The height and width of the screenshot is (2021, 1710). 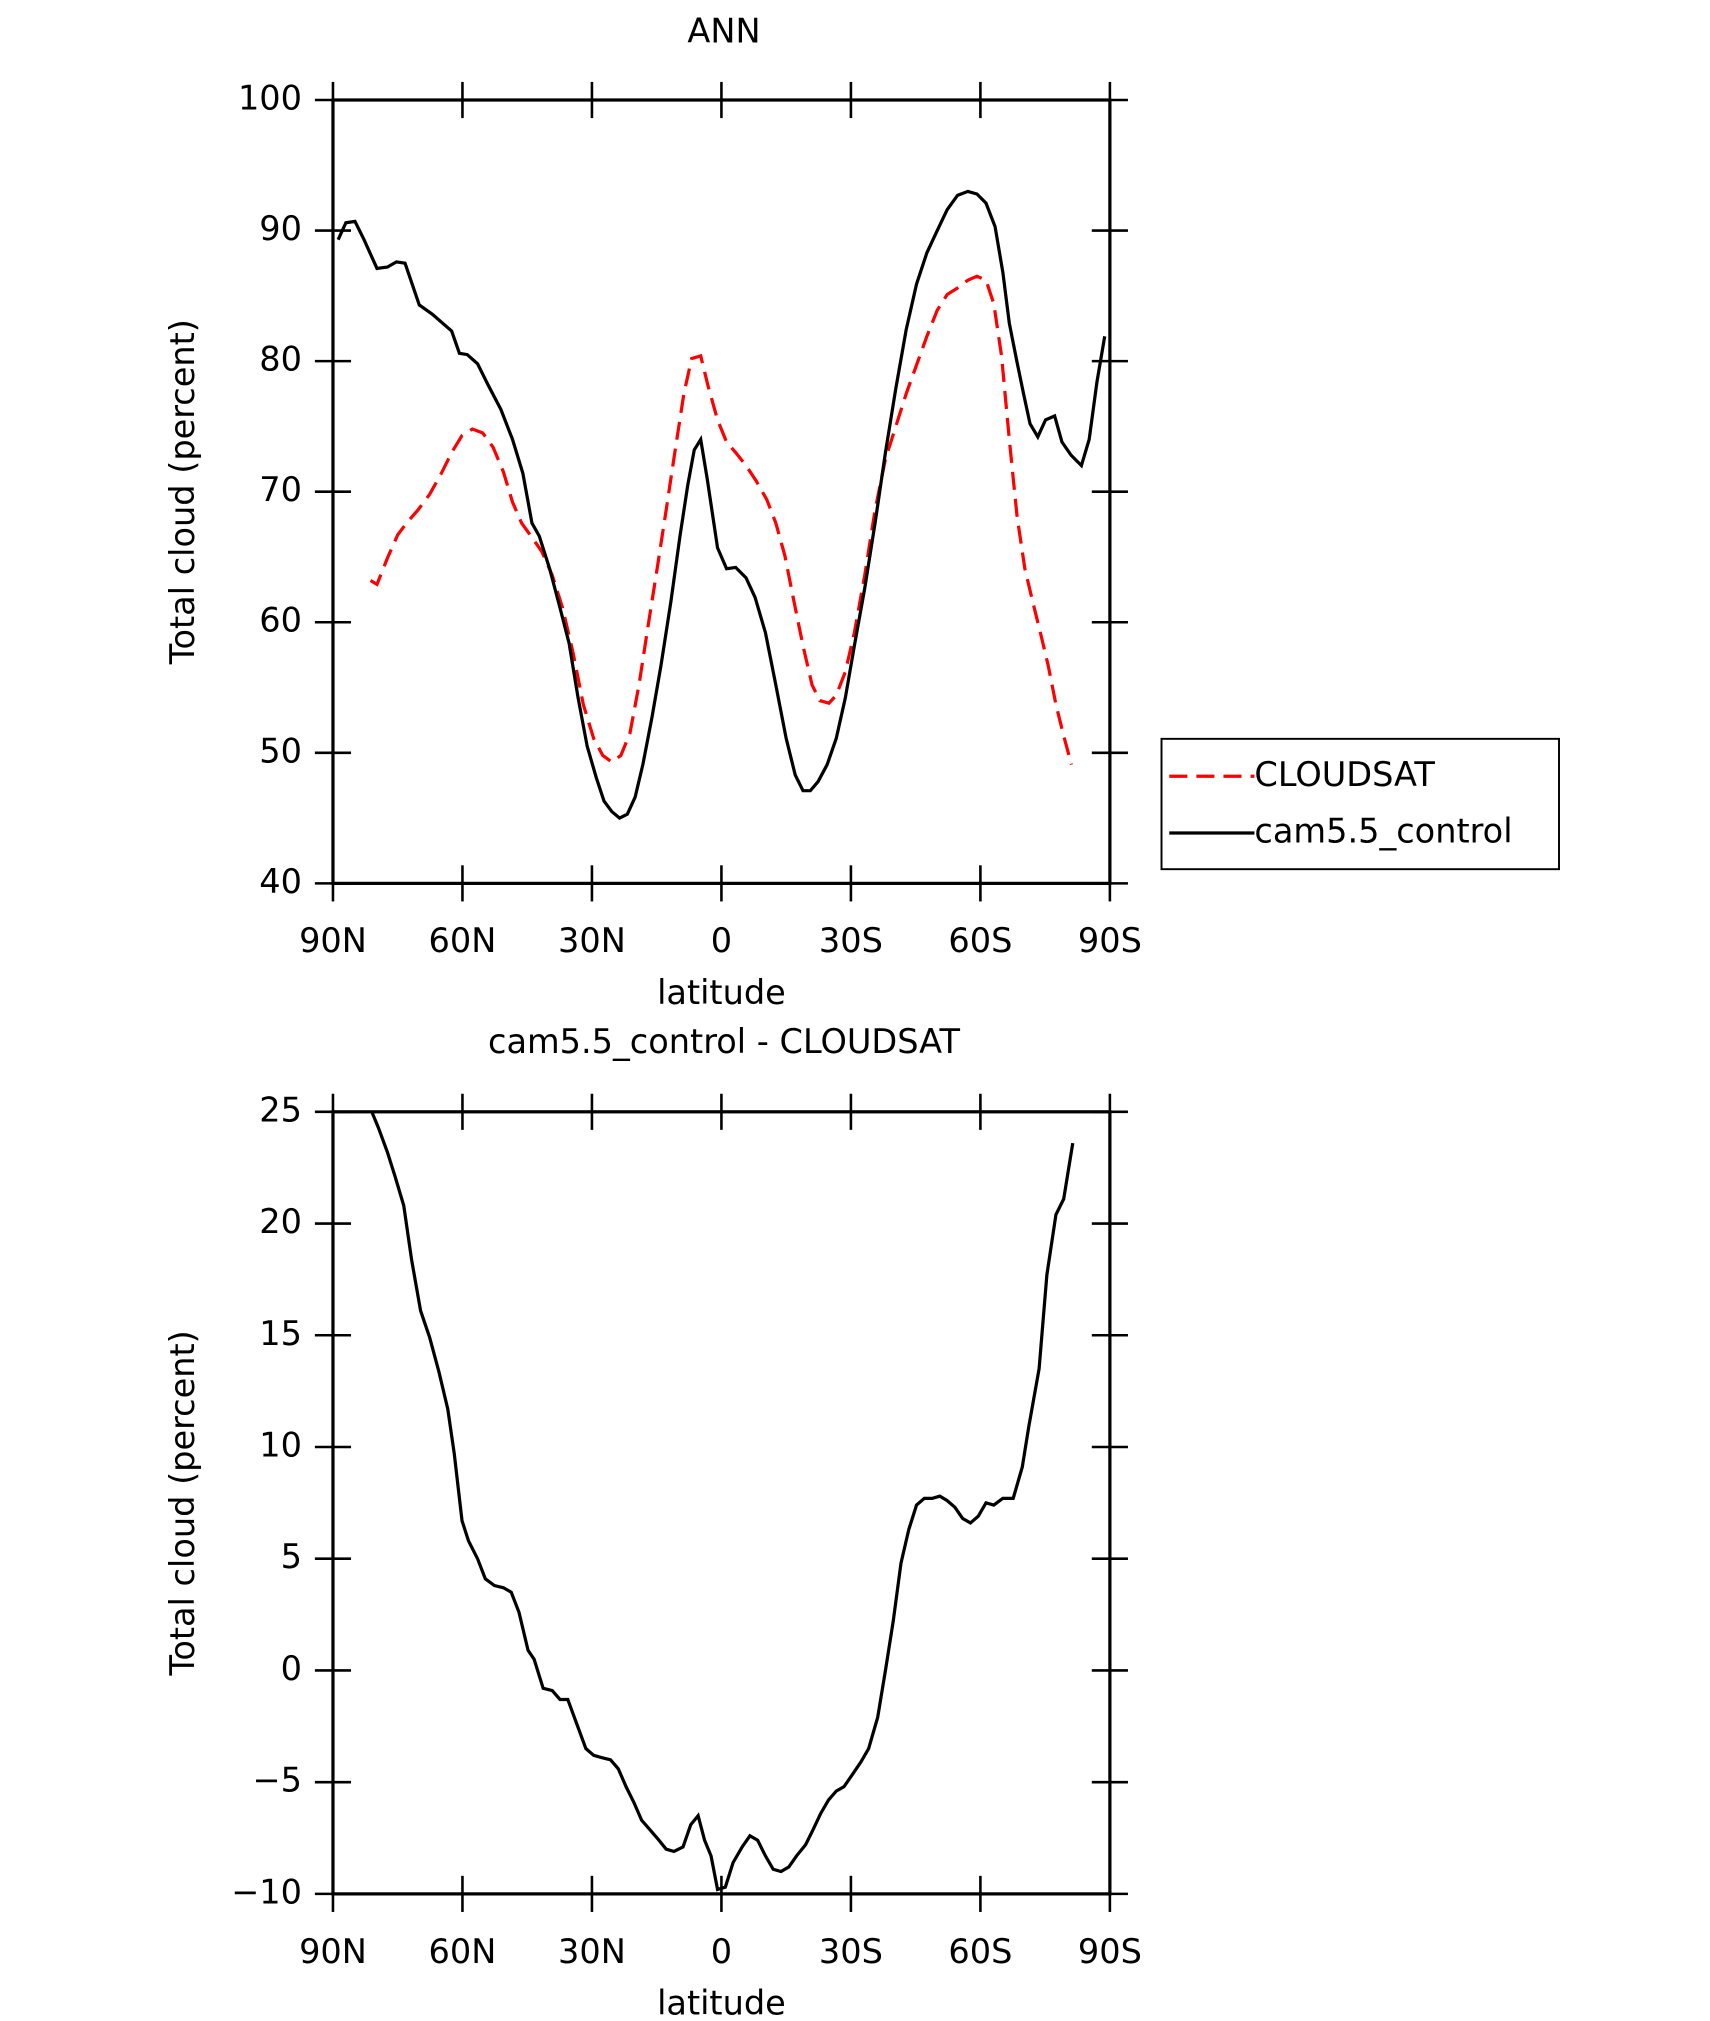 What do you see at coordinates (280, 1444) in the screenshot?
I see `y-tick-label: 10` at bounding box center [280, 1444].